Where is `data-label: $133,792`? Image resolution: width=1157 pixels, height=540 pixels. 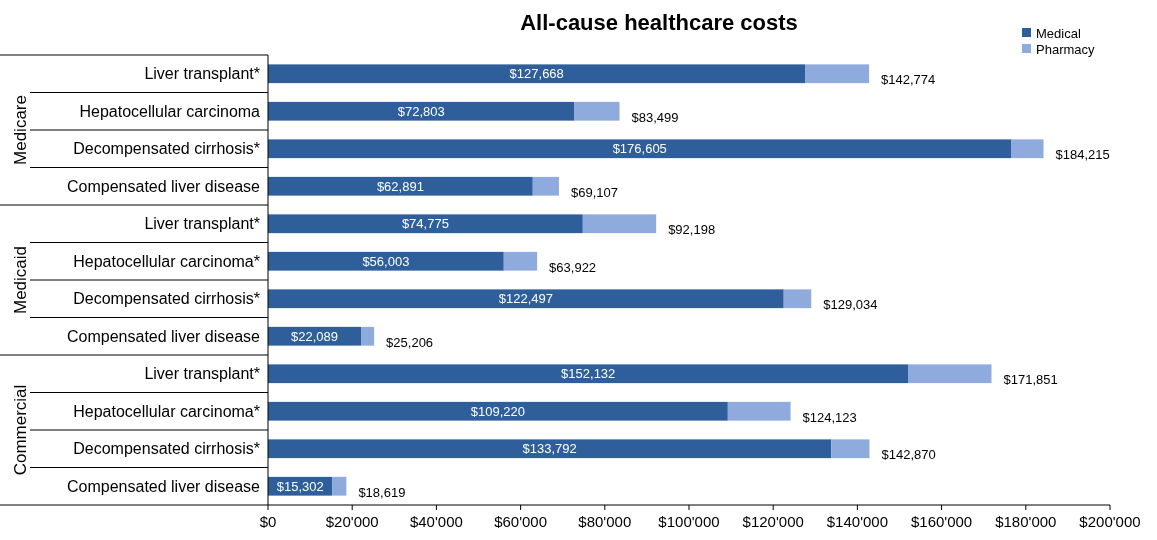
data-label: $133,792 is located at coordinates (549, 449).